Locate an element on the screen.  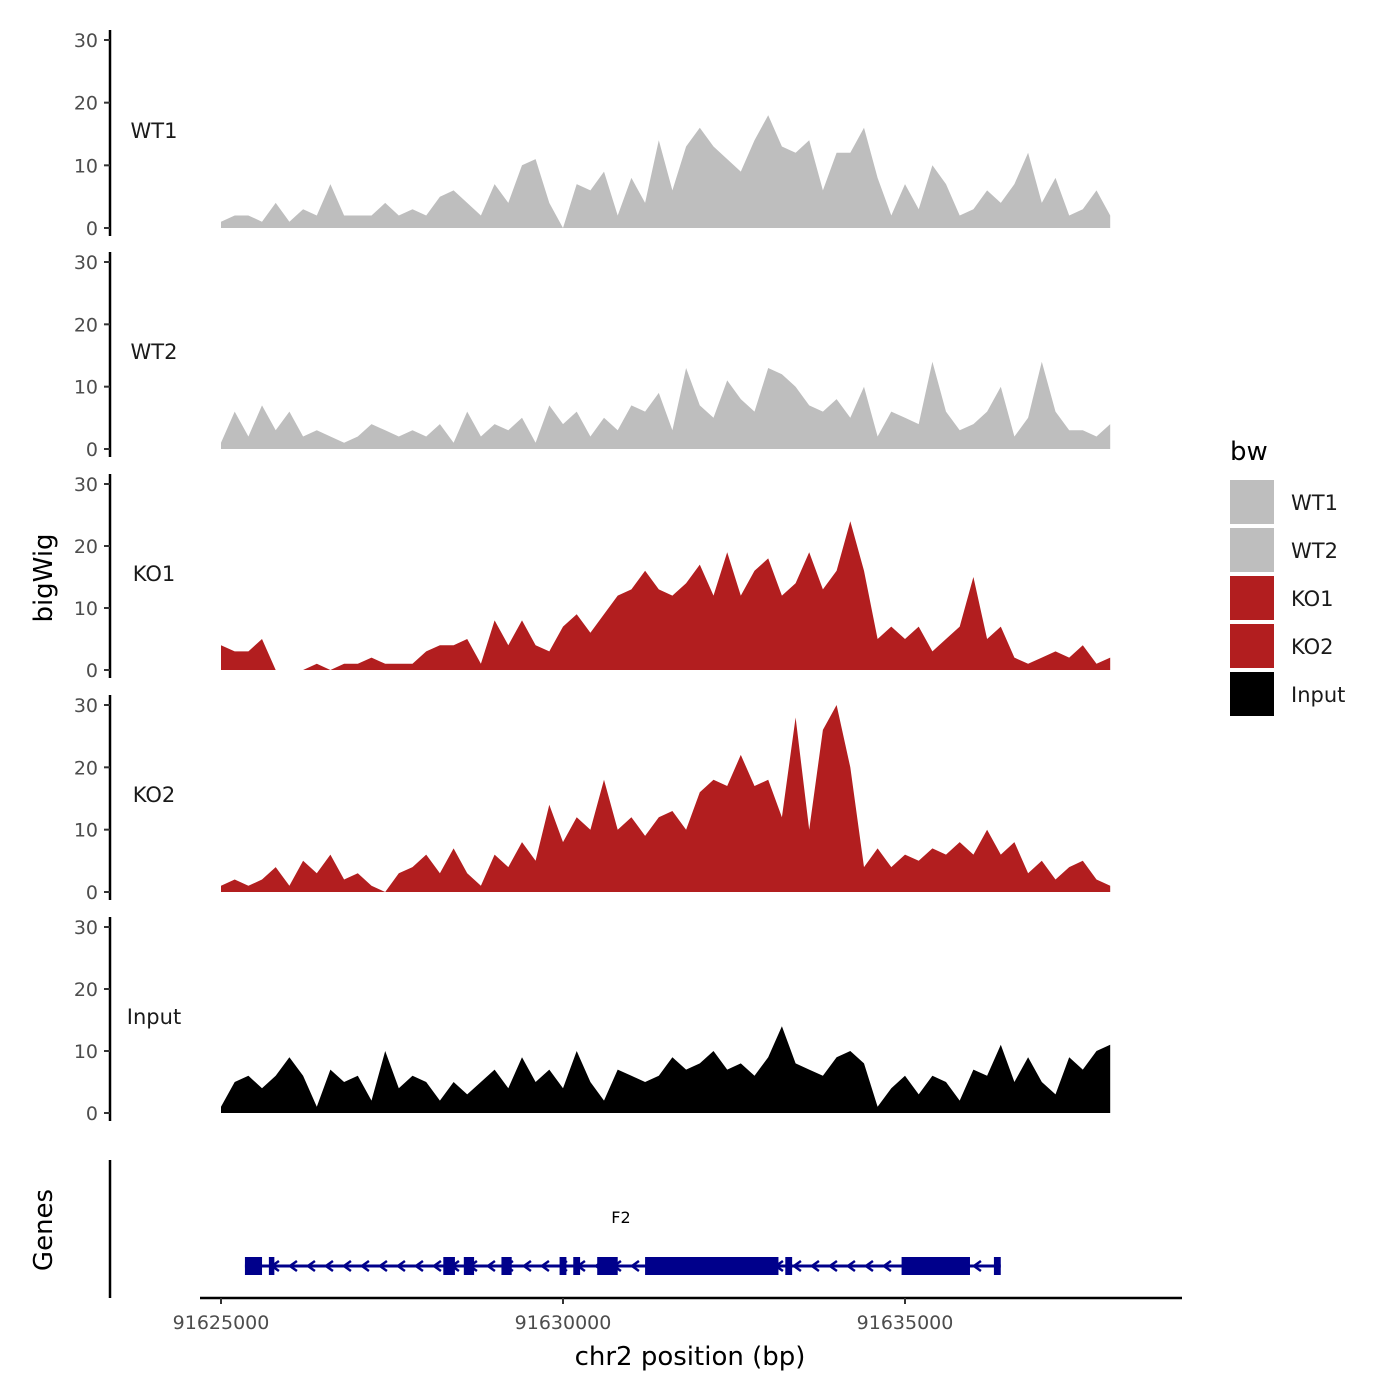
legend-title: bw is located at coordinates (1249, 452).